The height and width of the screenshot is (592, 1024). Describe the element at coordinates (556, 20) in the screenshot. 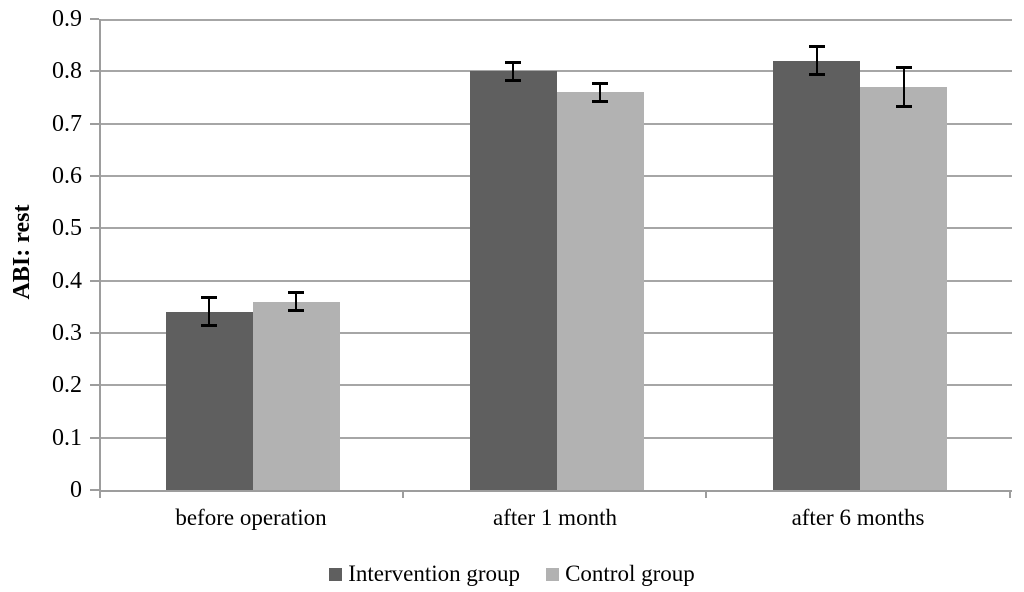

I see `gridline` at that location.